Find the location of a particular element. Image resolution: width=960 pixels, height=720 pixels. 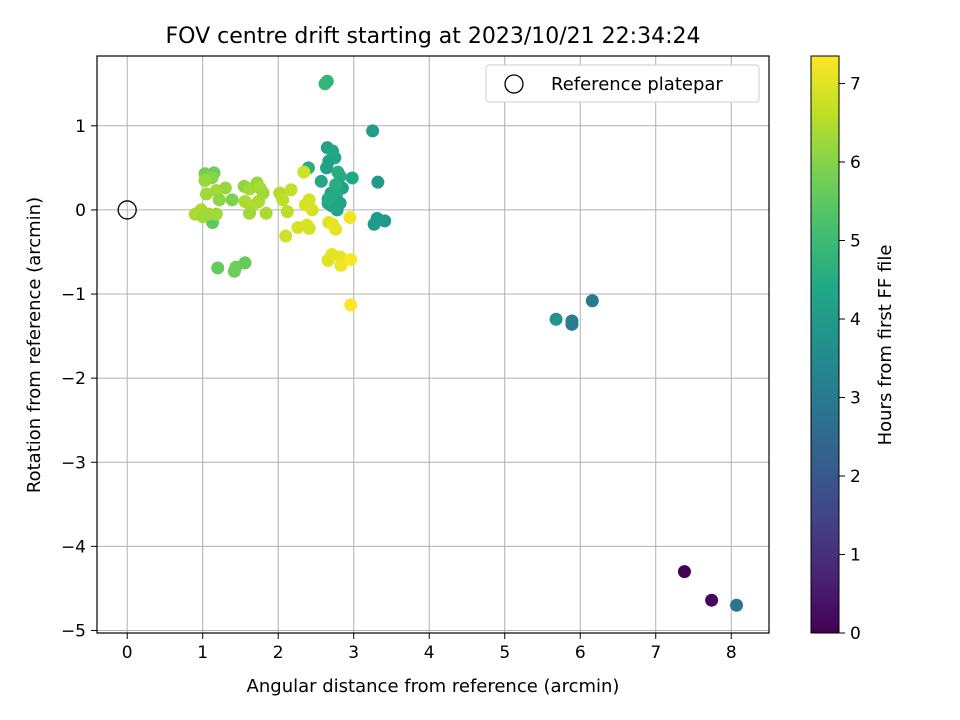

colorbar is located at coordinates (825, 344).